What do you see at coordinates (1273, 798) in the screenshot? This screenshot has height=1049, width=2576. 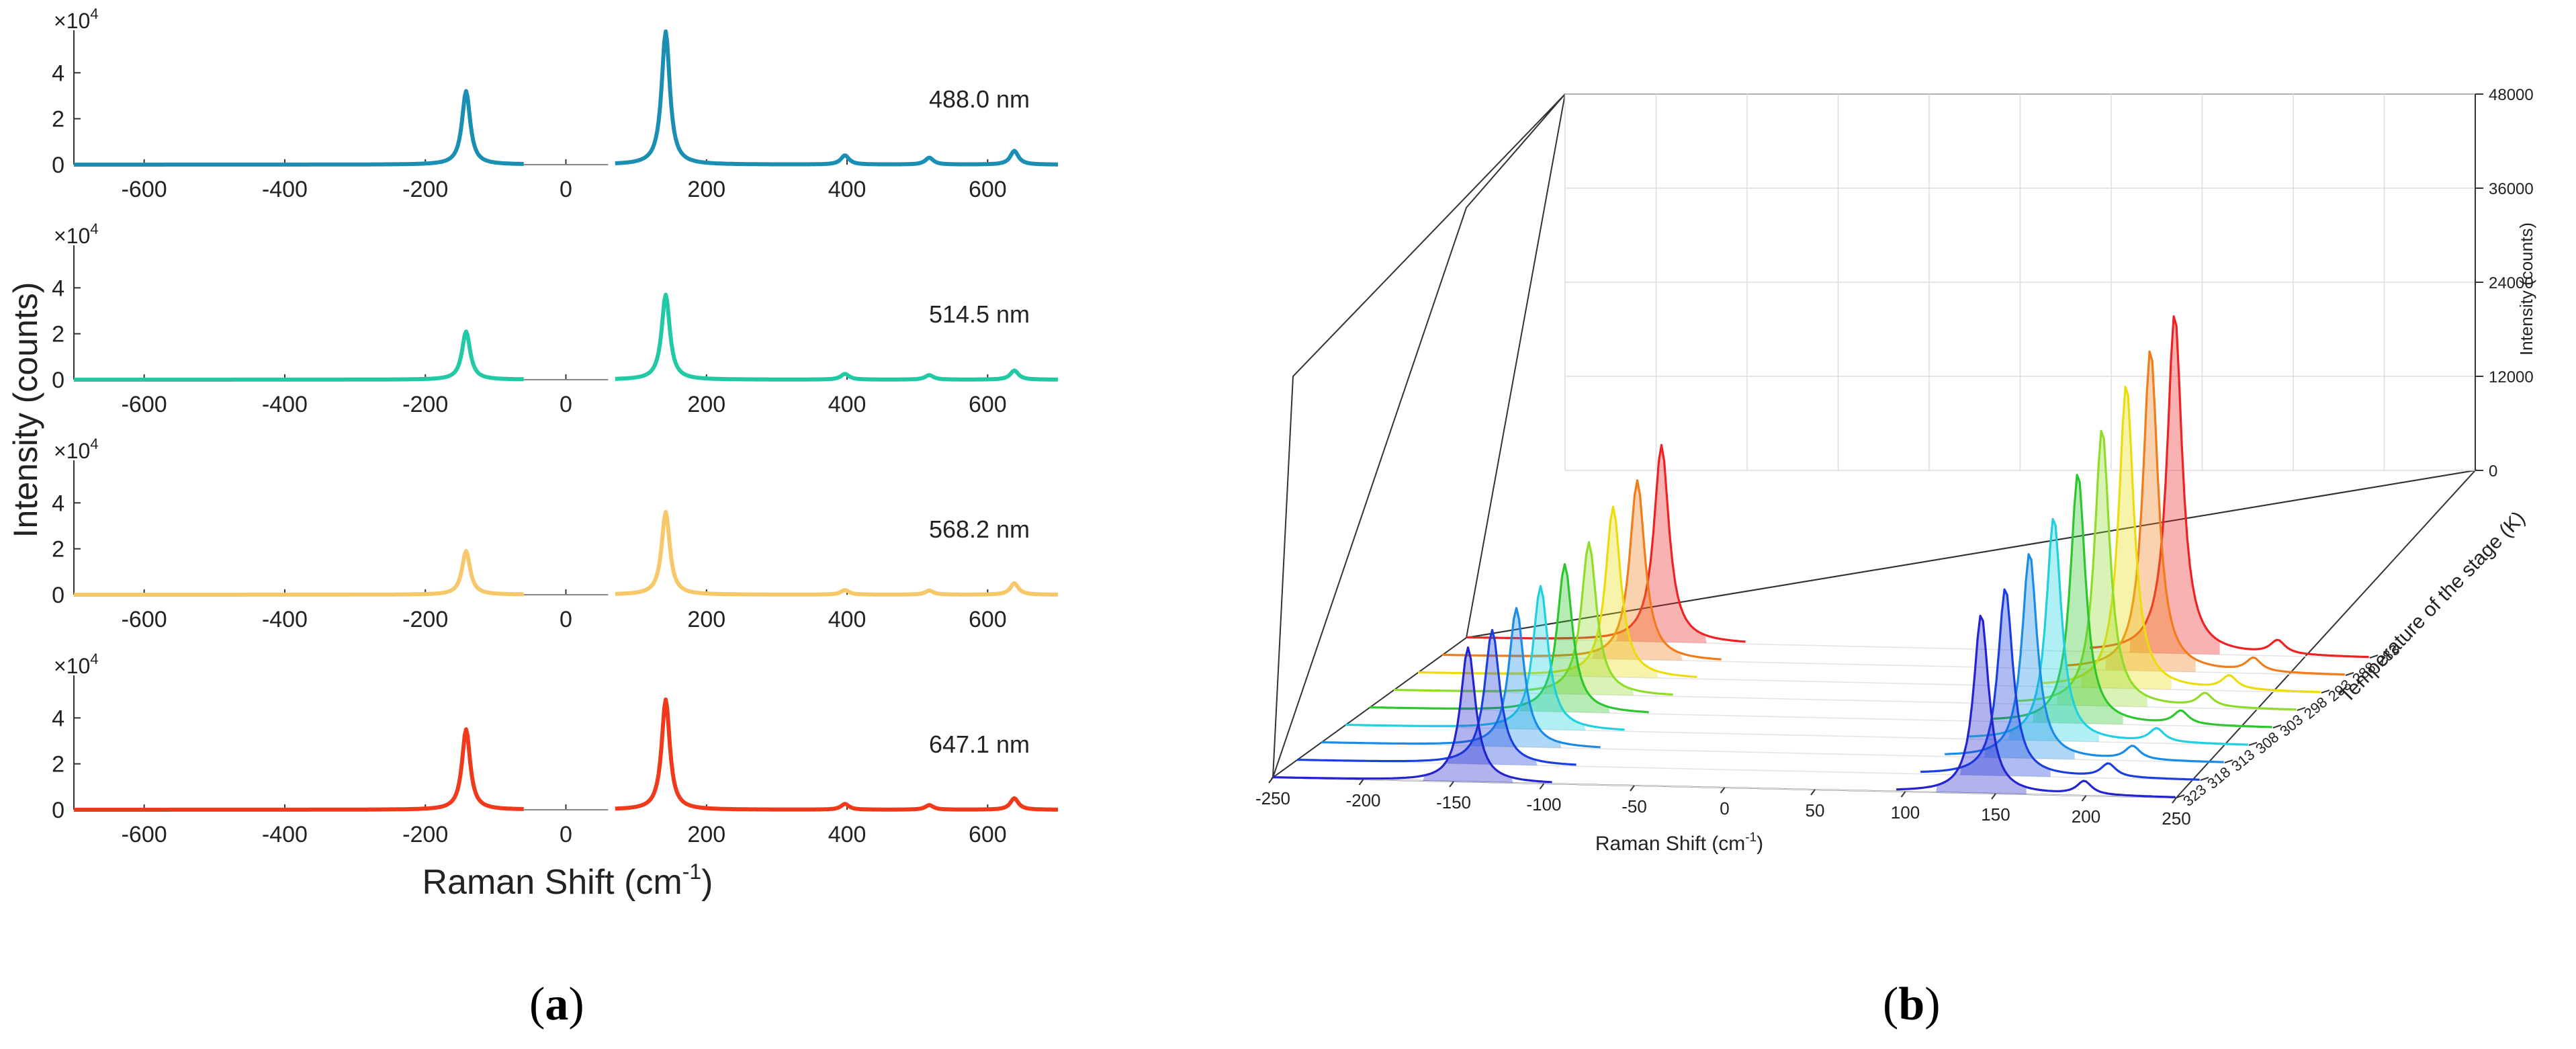 I see `b-xtick-label: -250` at bounding box center [1273, 798].